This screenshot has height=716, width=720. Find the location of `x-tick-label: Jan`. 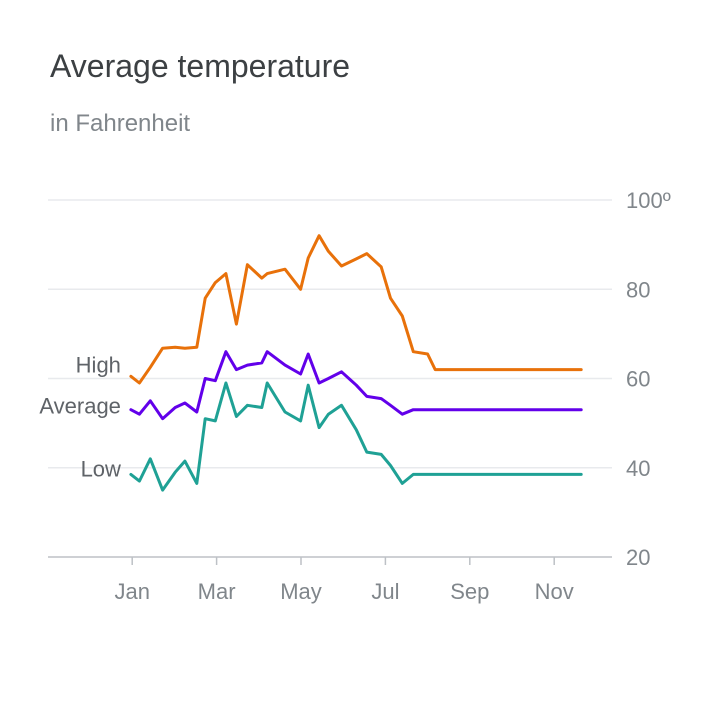

x-tick-label: Jan is located at coordinates (131, 591).